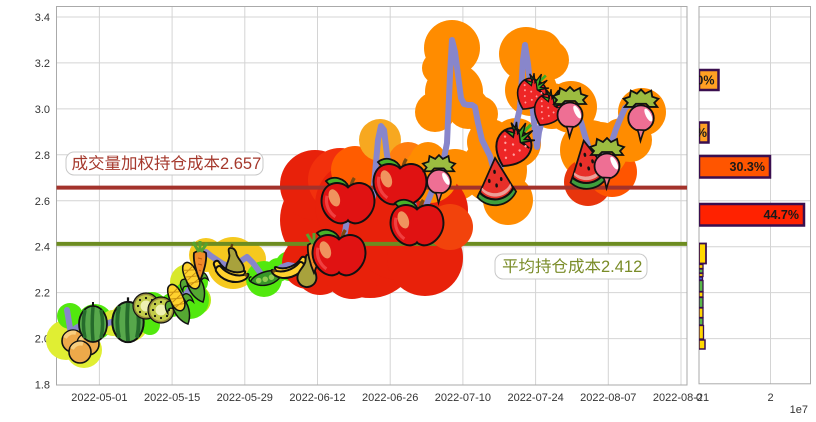 This screenshot has width=816, height=422. Describe the element at coordinates (42, 248) in the screenshot. I see `svg-text: 2.4` at that location.